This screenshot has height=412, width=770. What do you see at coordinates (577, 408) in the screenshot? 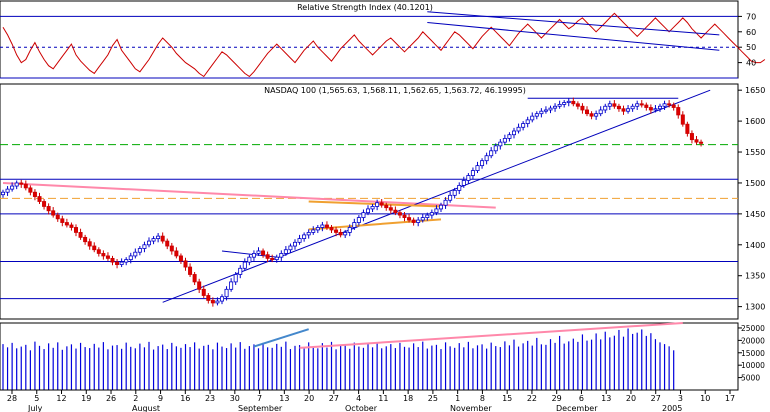
I see `month-label: December` at bounding box center [577, 408].